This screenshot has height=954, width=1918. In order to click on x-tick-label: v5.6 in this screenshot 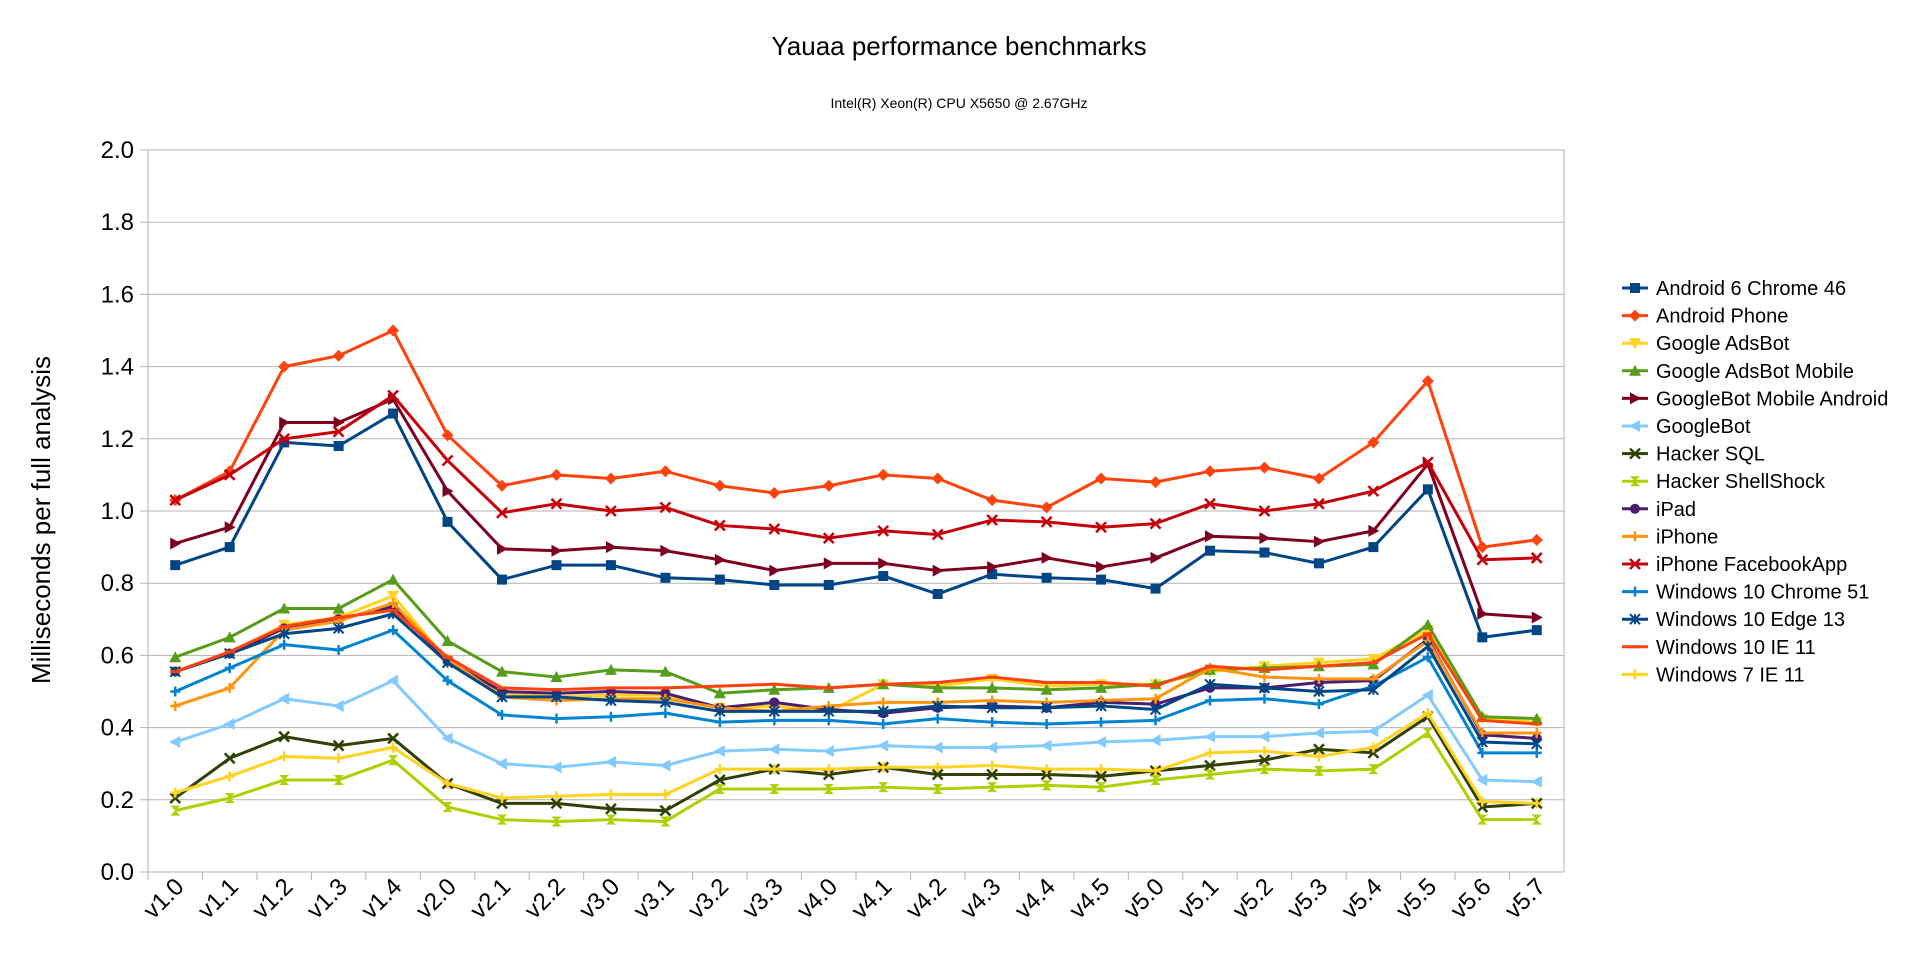, I will do `click(1470, 898)`.